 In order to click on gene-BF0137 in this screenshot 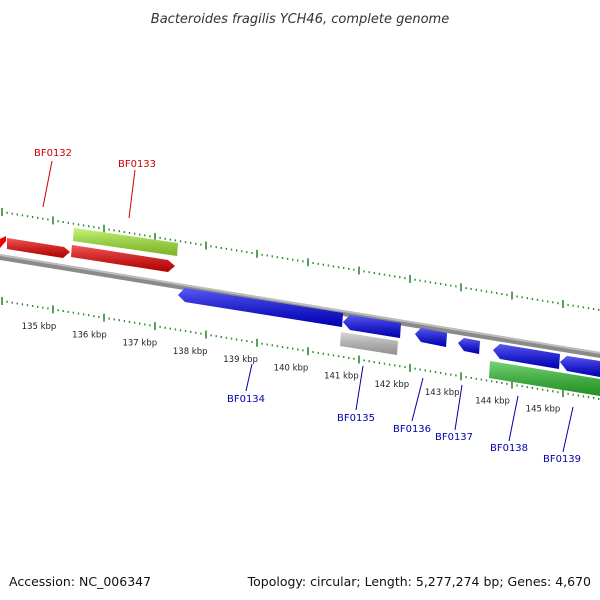, I will do `click(469, 346)`.